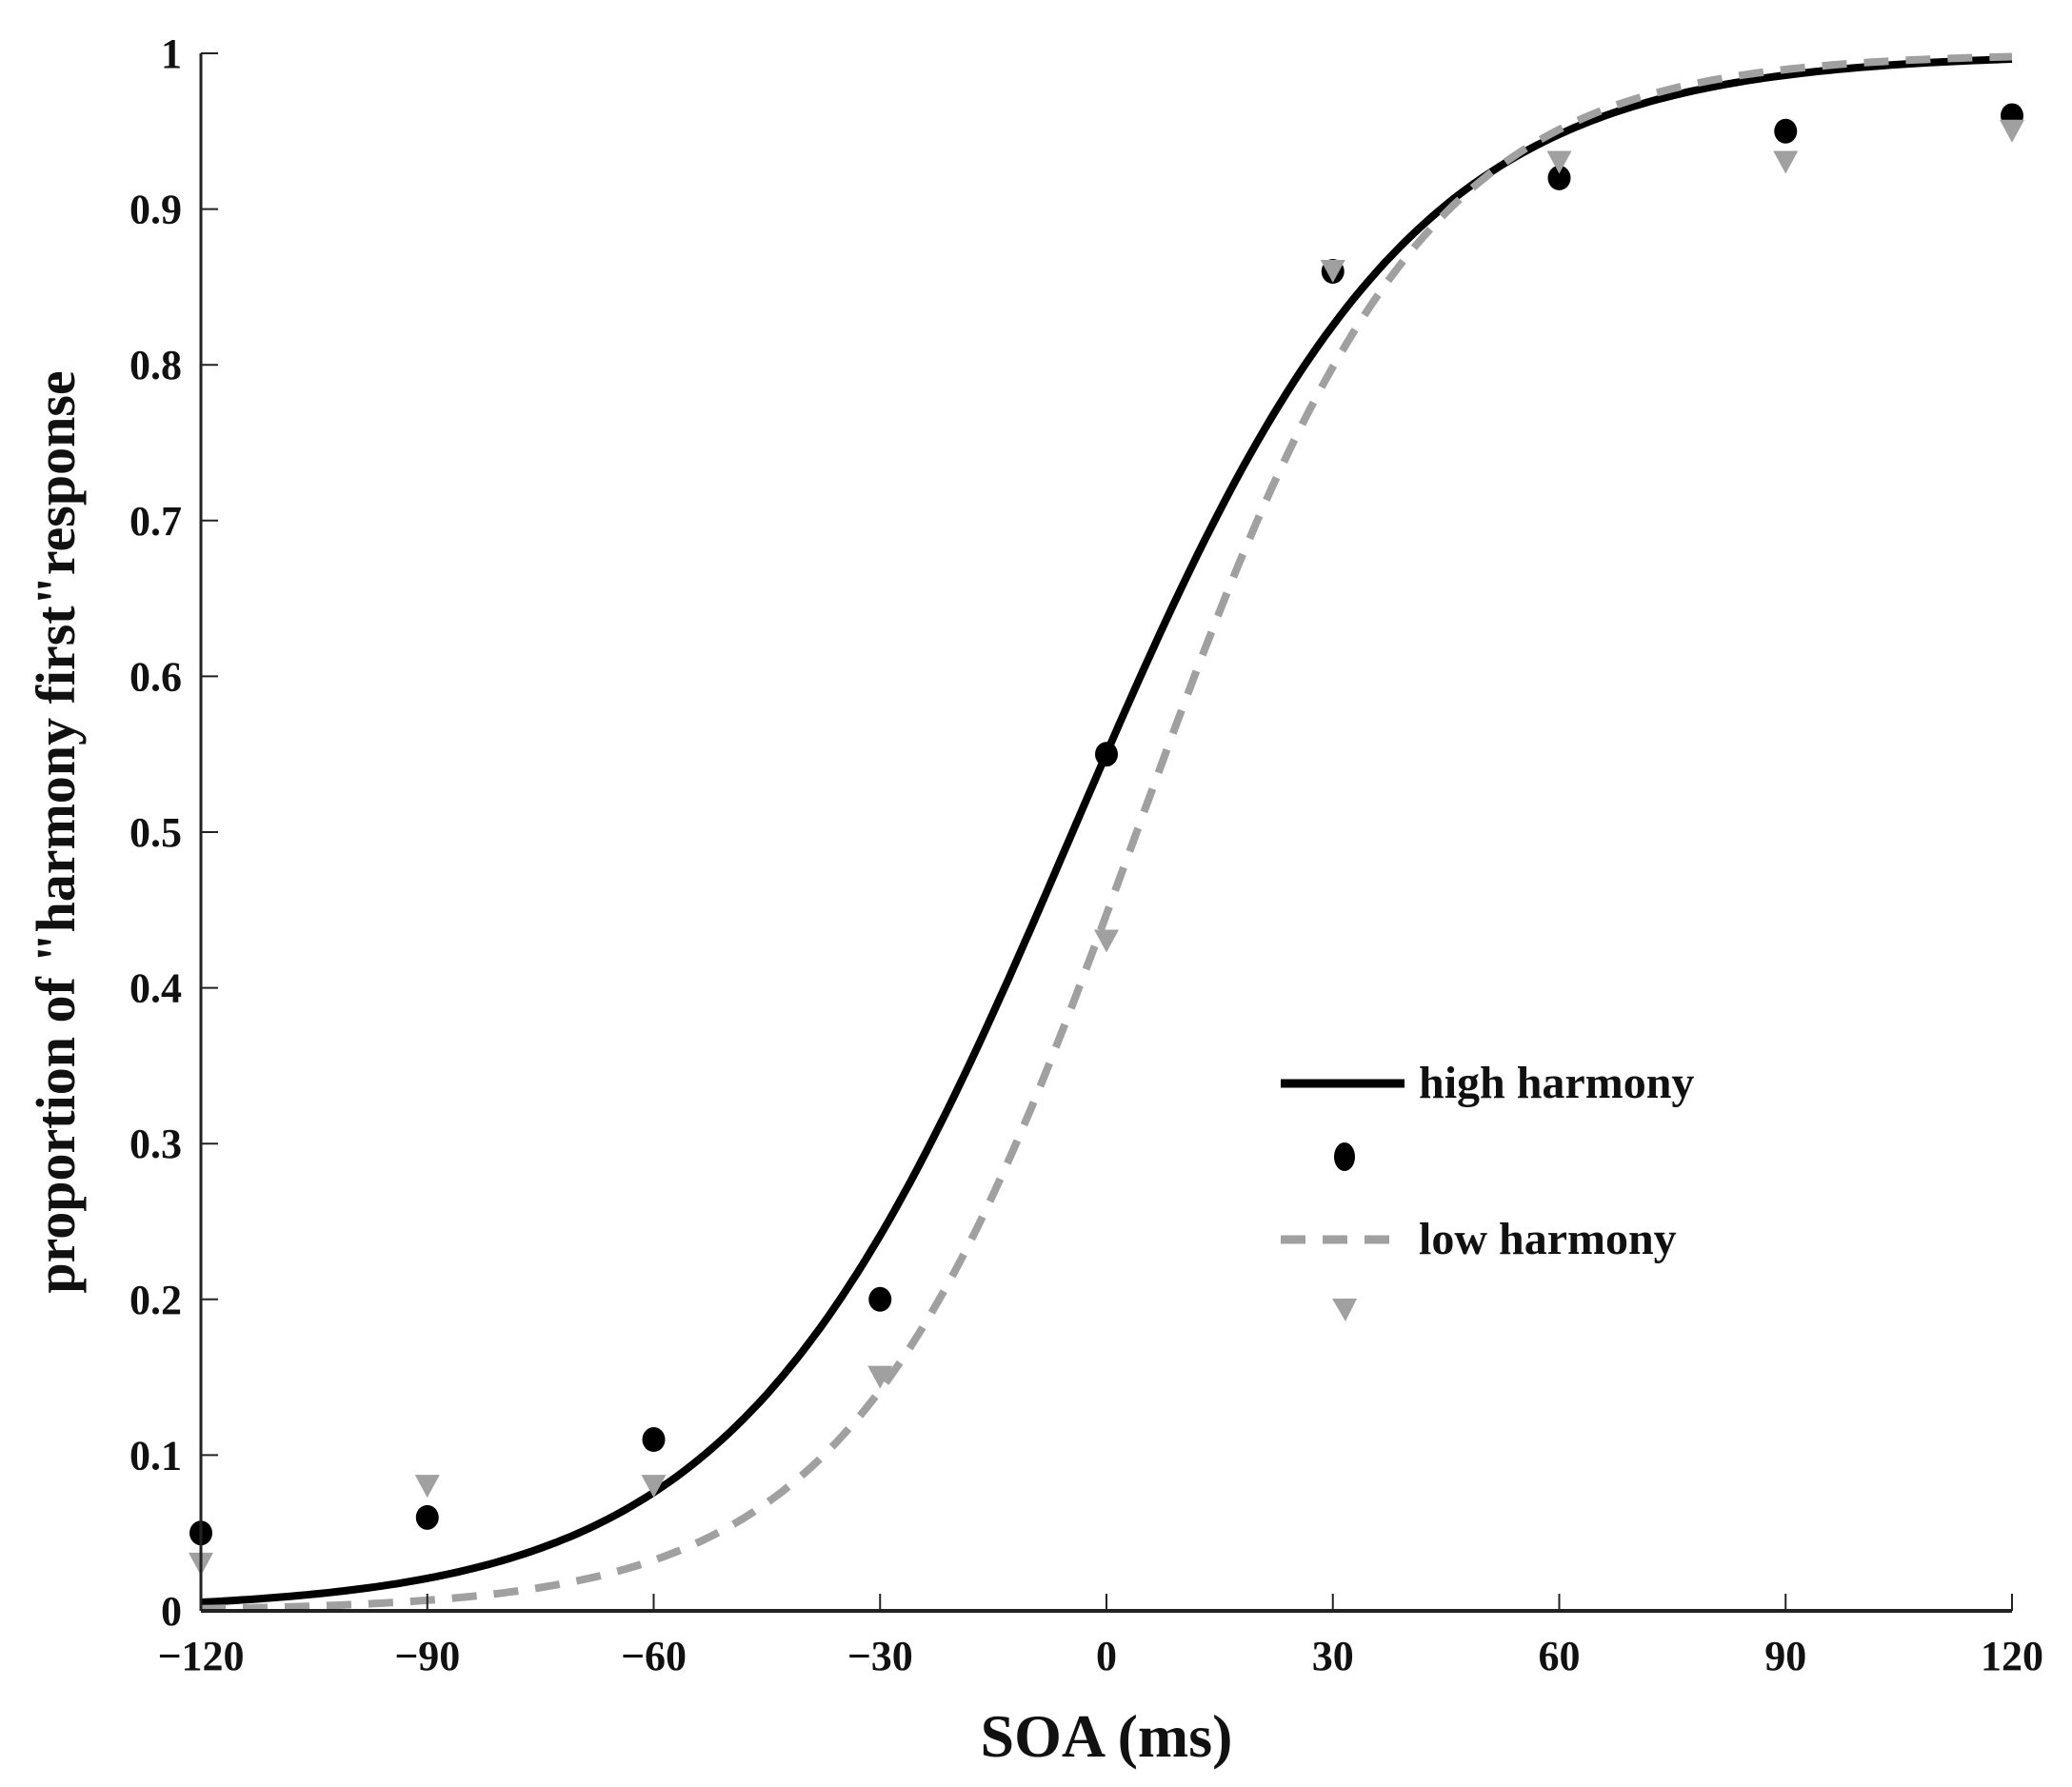 This screenshot has height=1787, width=2072. I want to click on y-tick-label: 0.3, so click(156, 1144).